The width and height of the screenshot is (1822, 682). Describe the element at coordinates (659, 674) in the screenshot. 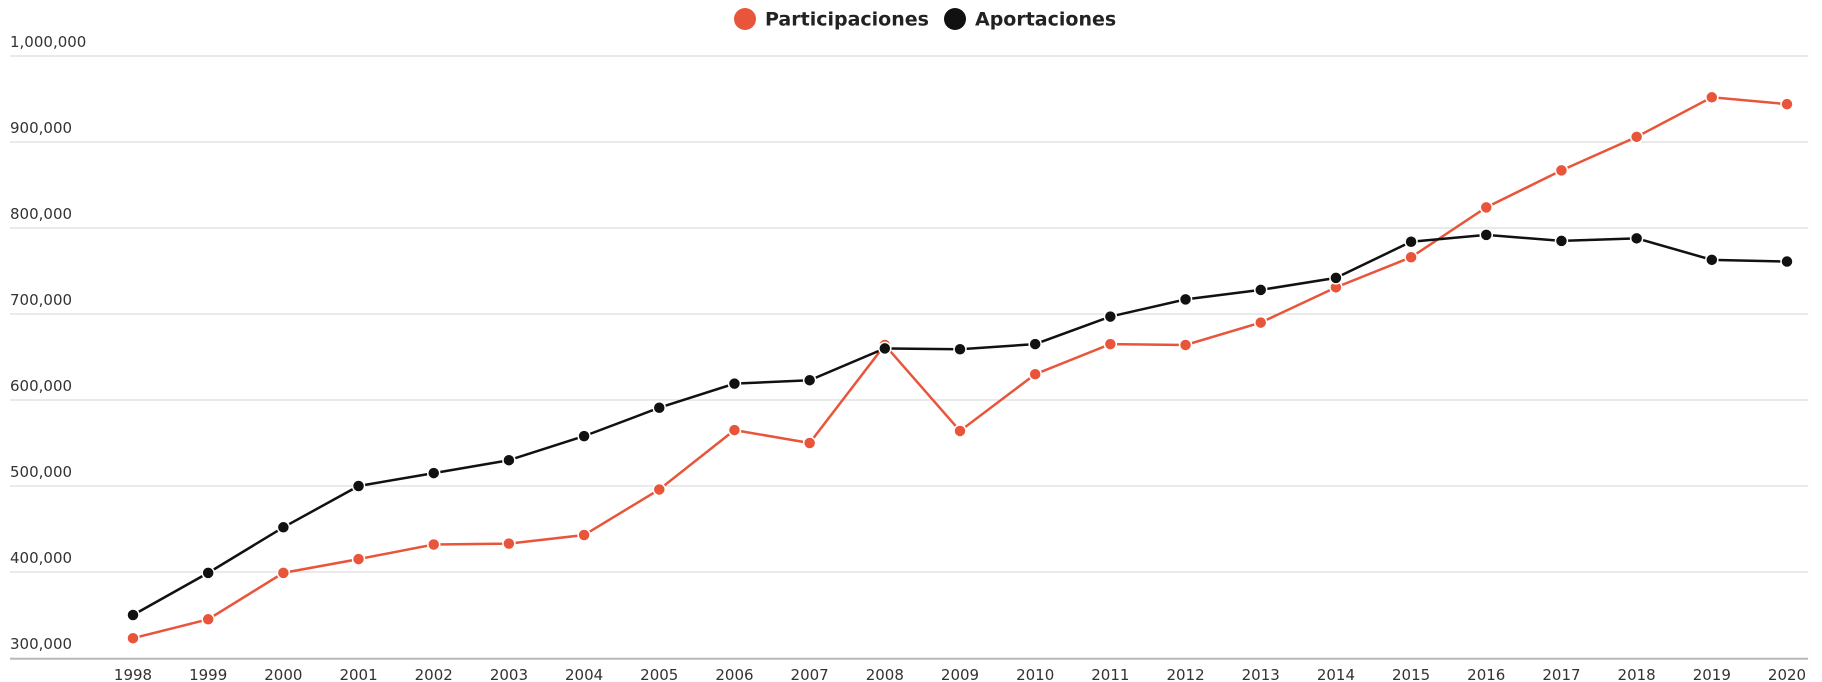

I see `x-tick-label: 2005` at that location.